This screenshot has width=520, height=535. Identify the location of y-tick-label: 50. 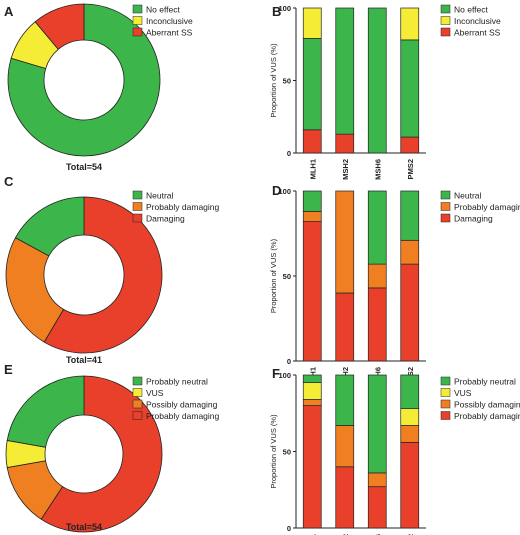
(287, 81).